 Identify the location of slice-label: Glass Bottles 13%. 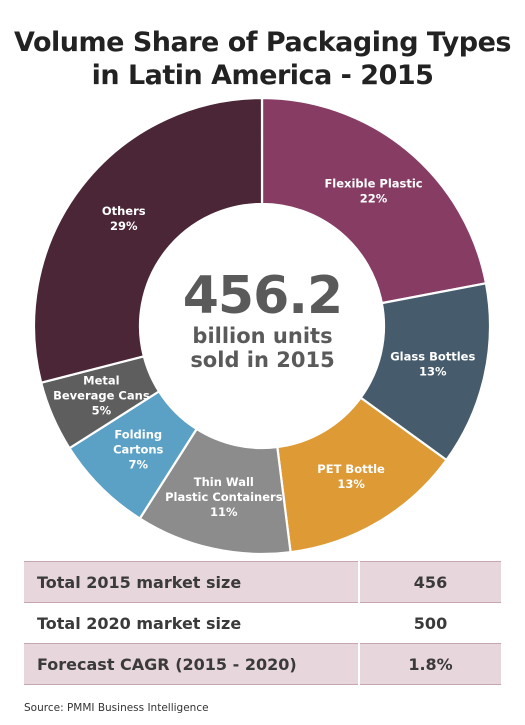
(432, 364).